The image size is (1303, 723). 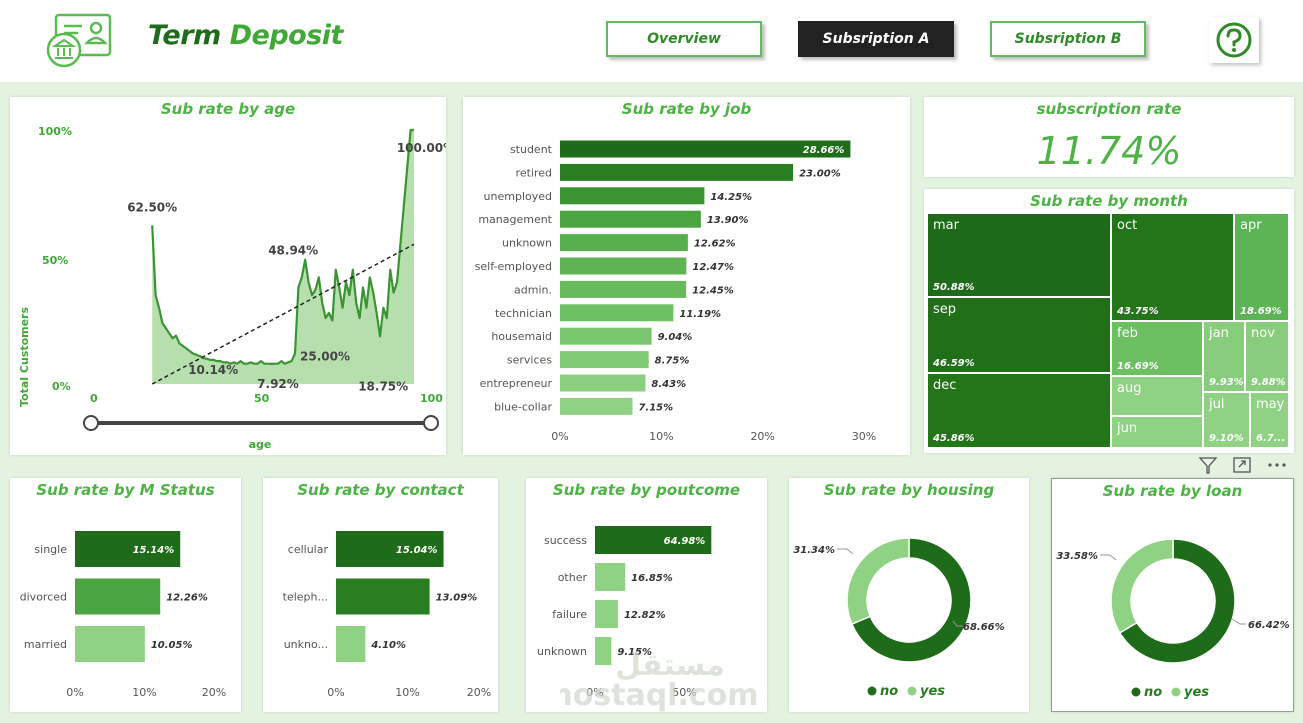 I want to click on help-button, so click(x=1234, y=40).